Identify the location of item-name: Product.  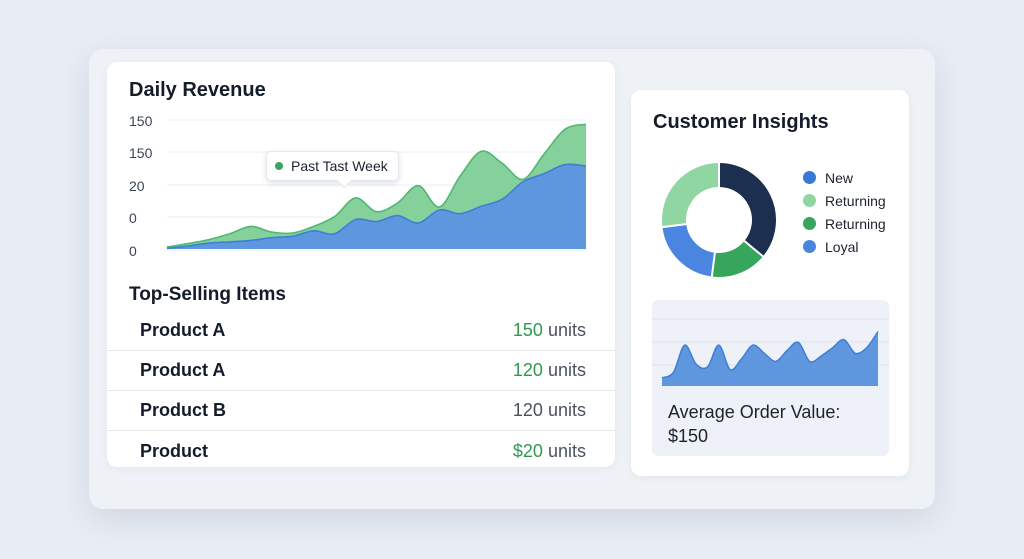
(174, 450).